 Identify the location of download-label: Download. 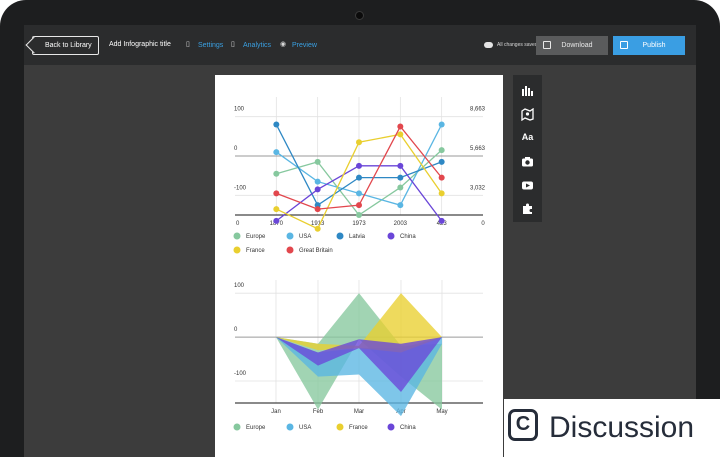
(577, 45).